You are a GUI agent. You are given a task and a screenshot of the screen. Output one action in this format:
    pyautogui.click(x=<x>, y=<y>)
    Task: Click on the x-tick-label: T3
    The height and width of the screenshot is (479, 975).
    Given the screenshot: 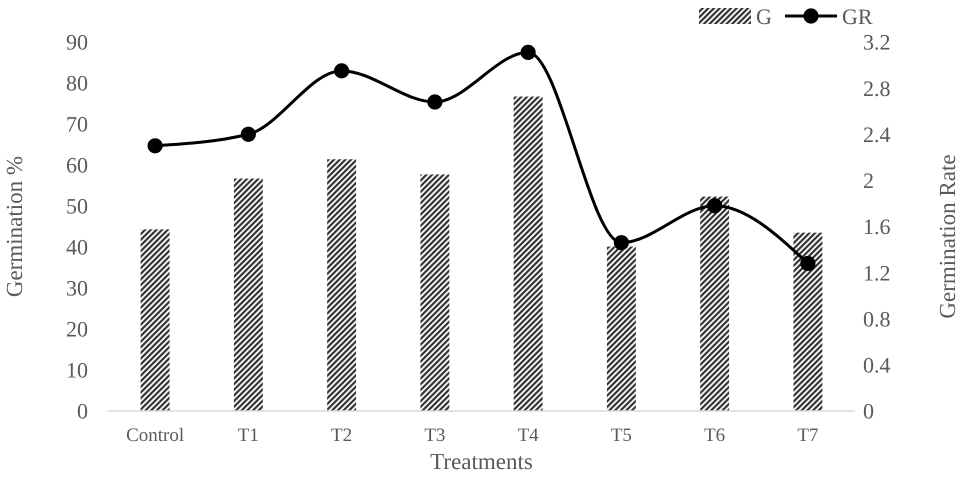 What is the action you would take?
    pyautogui.click(x=435, y=435)
    